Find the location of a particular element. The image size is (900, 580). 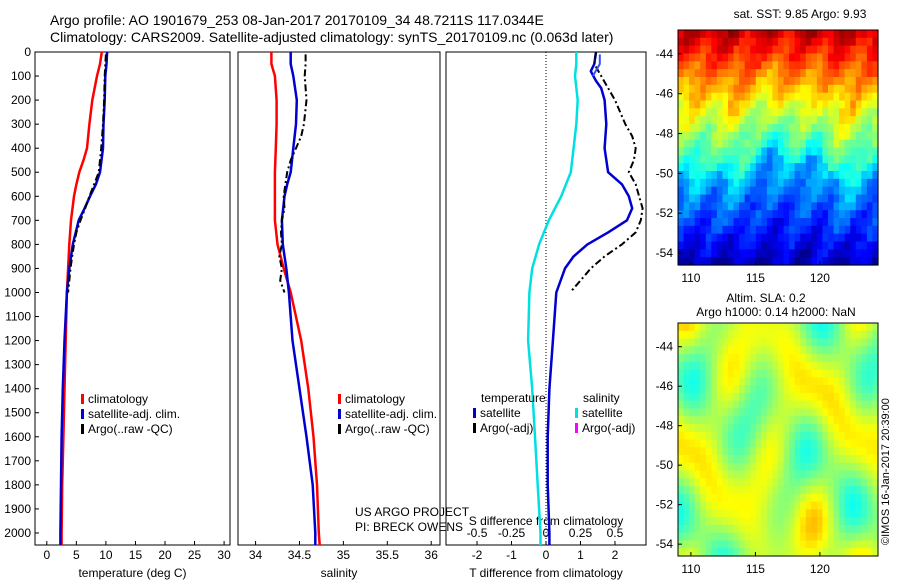

s-diff-tick-label: 0.5 is located at coordinates (615, 533).